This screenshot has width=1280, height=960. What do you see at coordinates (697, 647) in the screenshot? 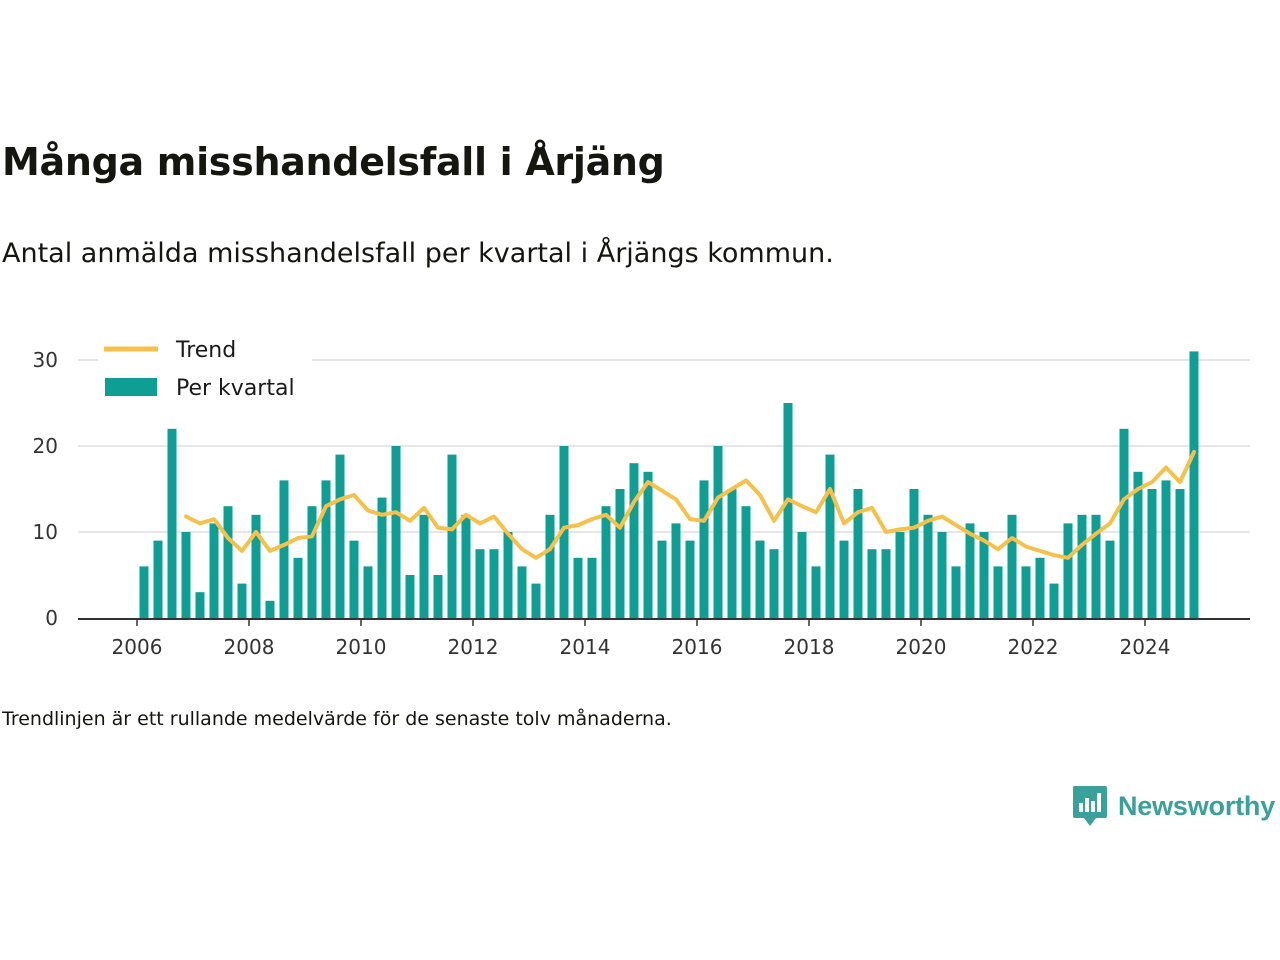
I see `x-tick-label: 2016` at bounding box center [697, 647].